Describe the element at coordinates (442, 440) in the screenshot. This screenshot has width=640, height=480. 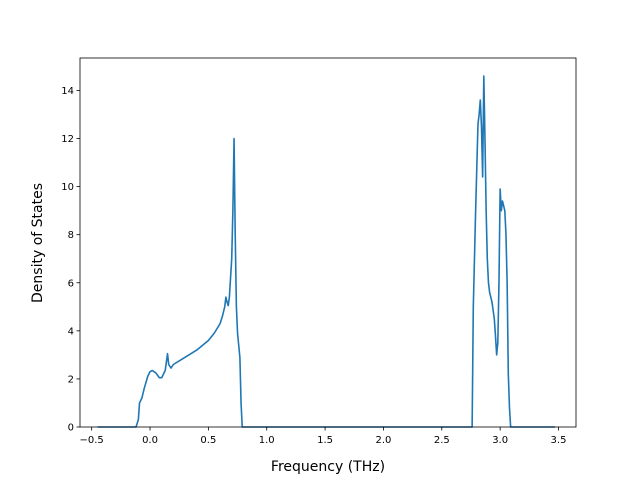
I see `x-tick-label: 2.5` at that location.